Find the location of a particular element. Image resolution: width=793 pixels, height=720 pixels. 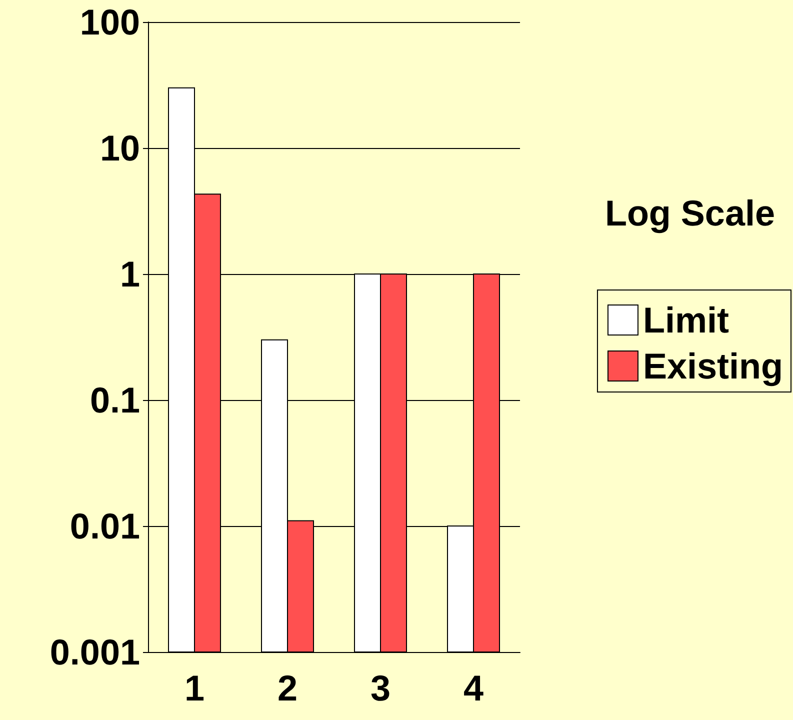

y-tick-label: 0.01 is located at coordinates (105, 526).